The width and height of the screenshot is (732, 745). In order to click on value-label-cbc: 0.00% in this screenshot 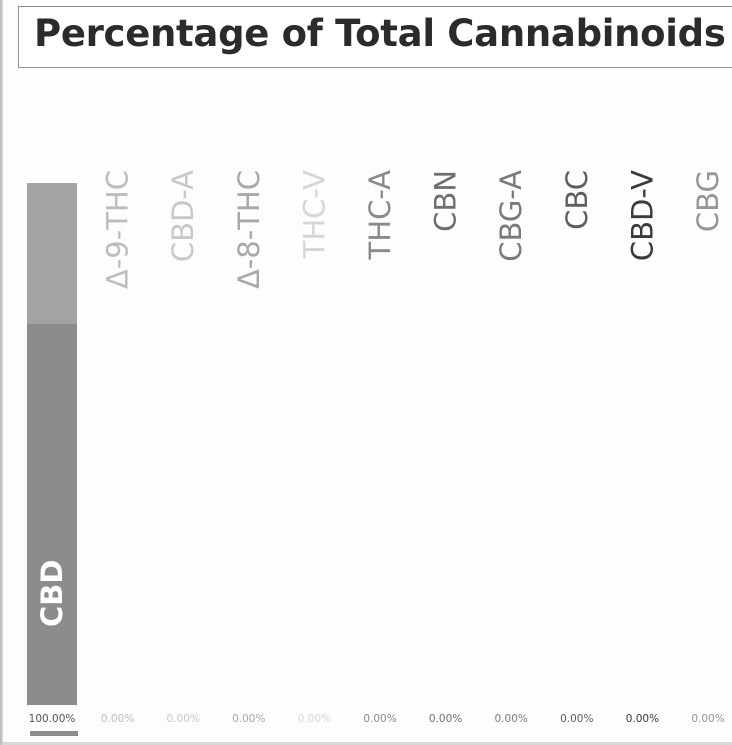, I will do `click(576, 719)`.